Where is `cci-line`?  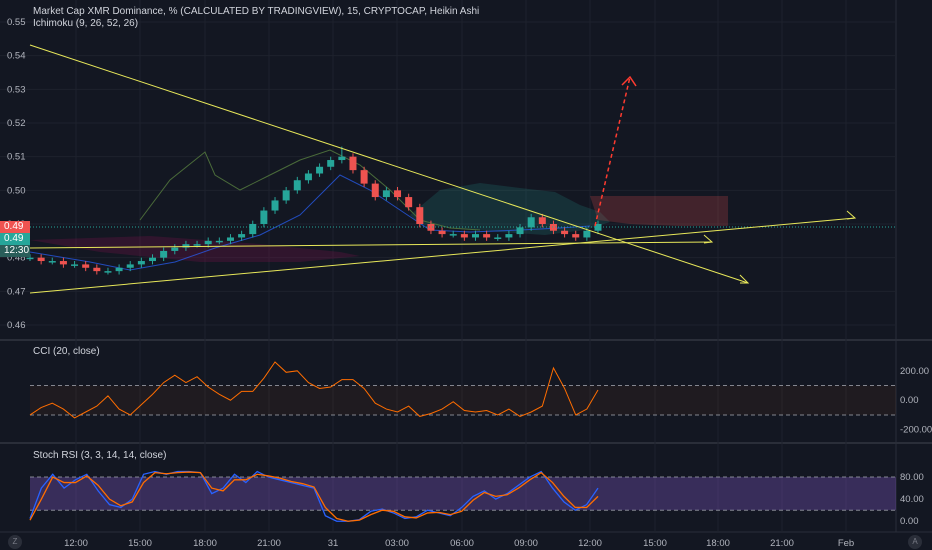 cci-line is located at coordinates (314, 390).